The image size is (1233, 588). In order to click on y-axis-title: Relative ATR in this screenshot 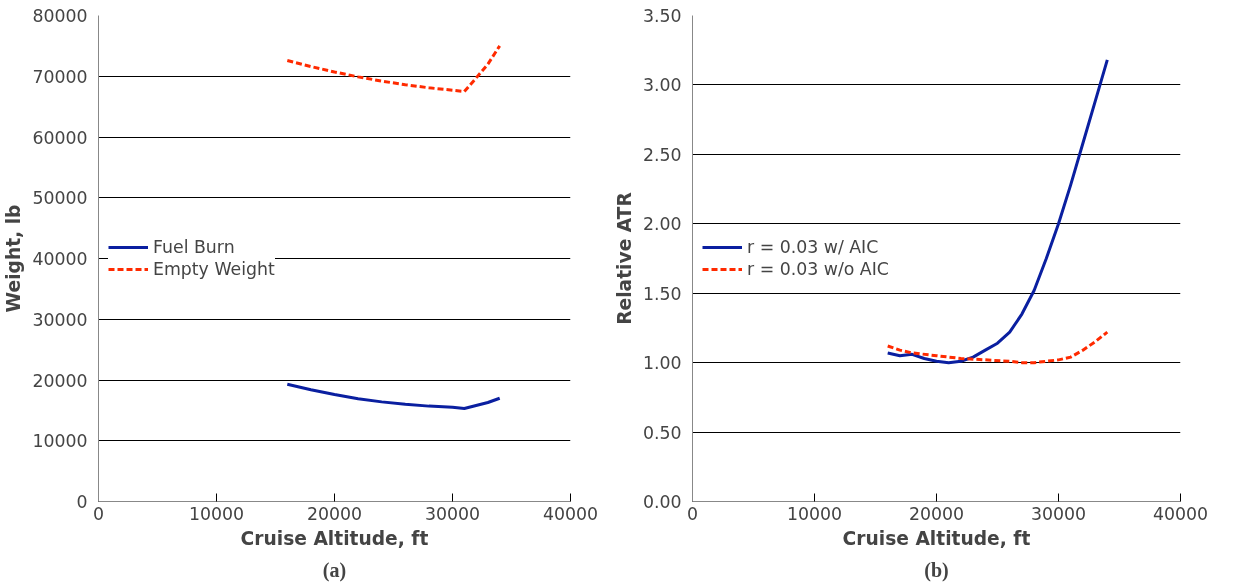, I will do `click(624, 258)`.